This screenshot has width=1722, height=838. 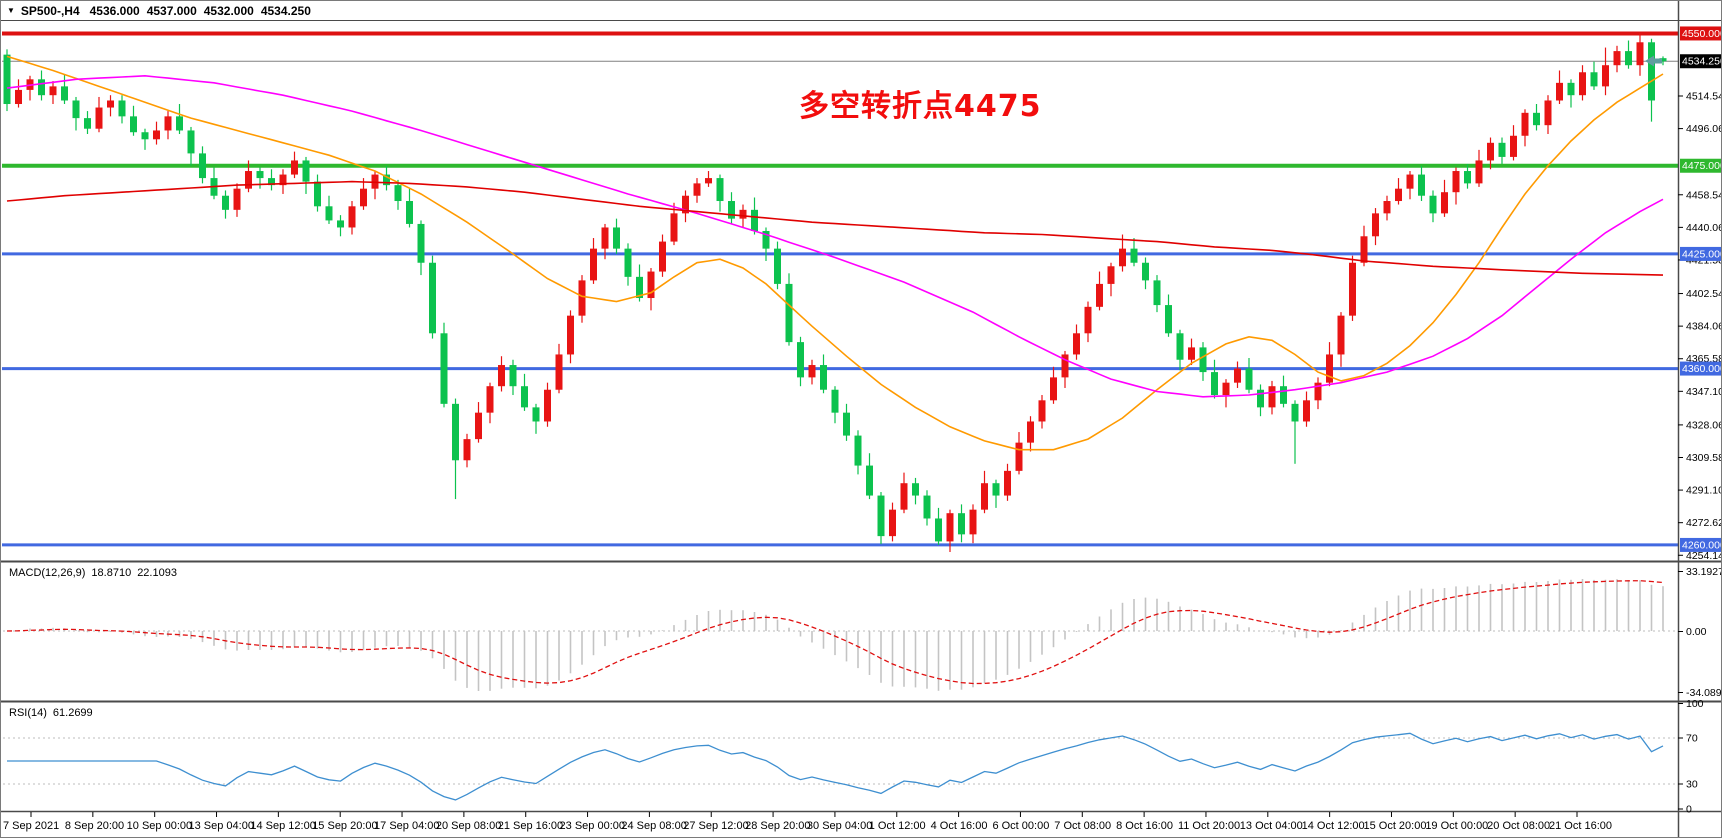 What do you see at coordinates (11, 10) in the screenshot?
I see `chevron-down-icon: ▼` at bounding box center [11, 10].